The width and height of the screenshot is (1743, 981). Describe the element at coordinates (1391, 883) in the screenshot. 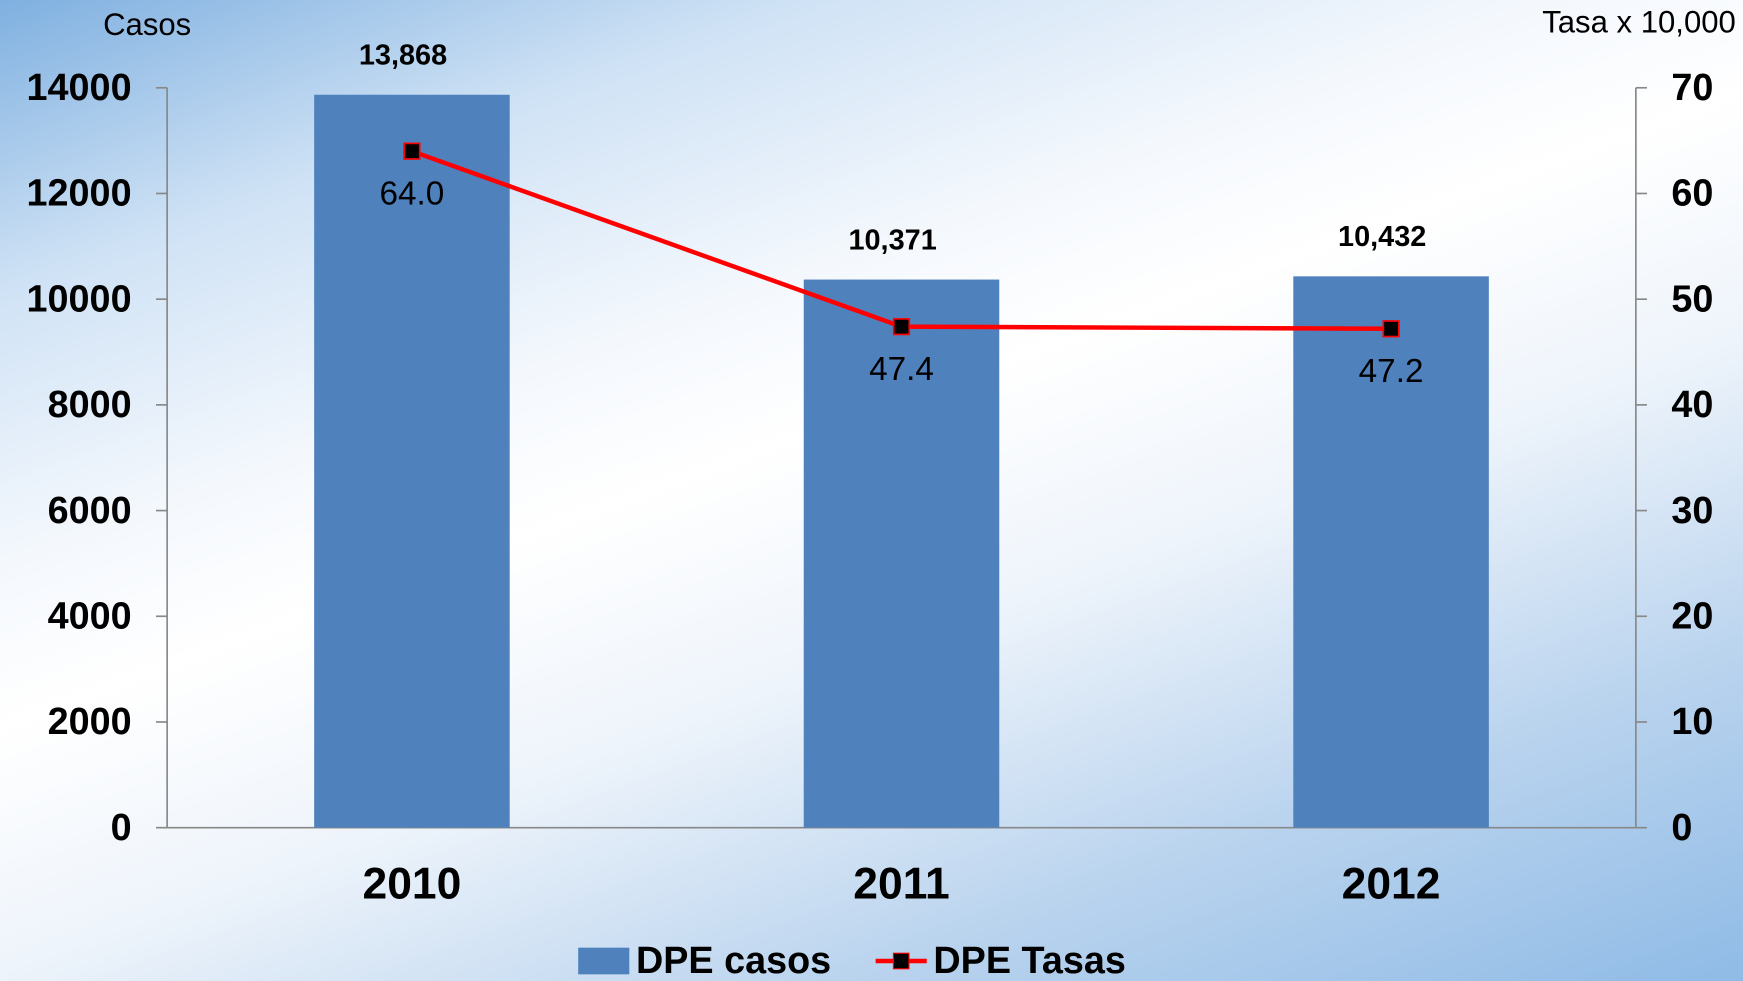

I see `x-tick-label: 2012` at that location.